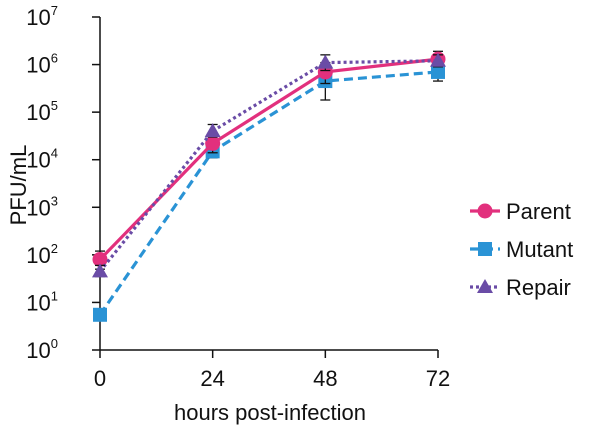  Describe the element at coordinates (42, 254) in the screenshot. I see `y-tick-label: 10²` at that location.